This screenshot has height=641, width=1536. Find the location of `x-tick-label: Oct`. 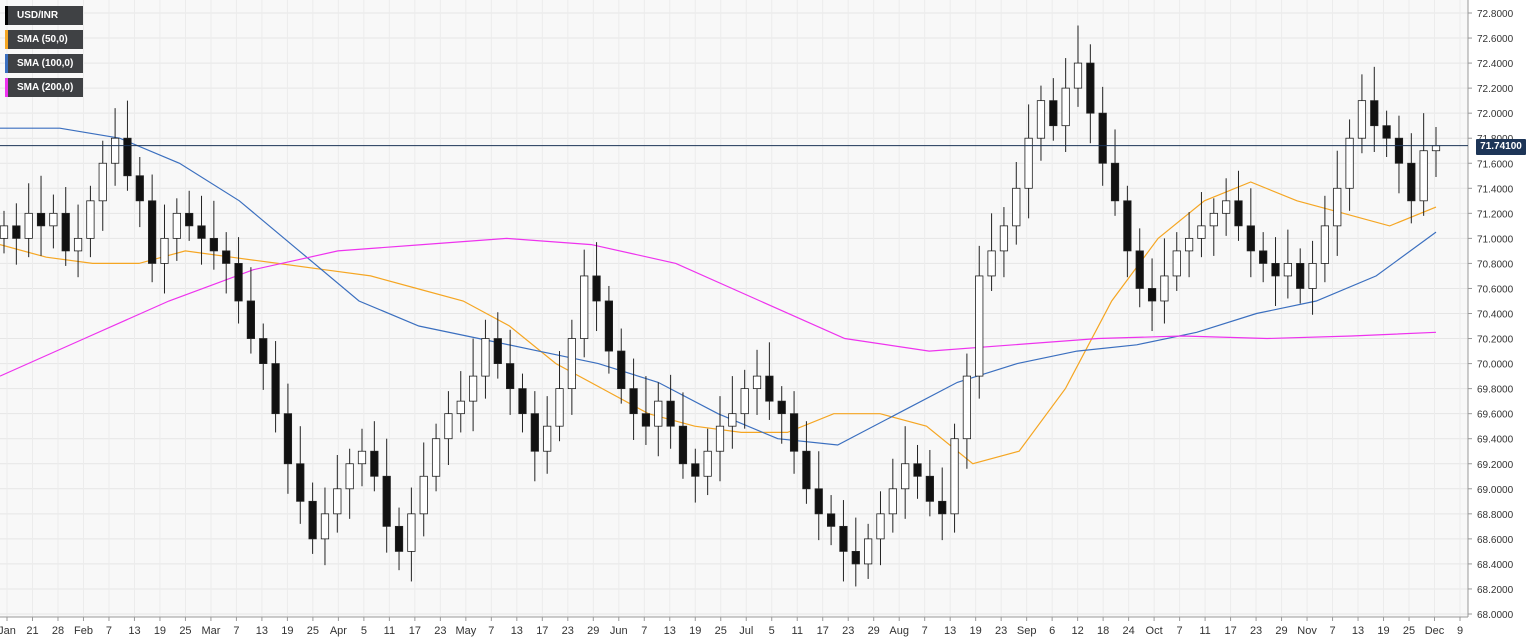

x-tick-label: Oct is located at coordinates (1154, 631).